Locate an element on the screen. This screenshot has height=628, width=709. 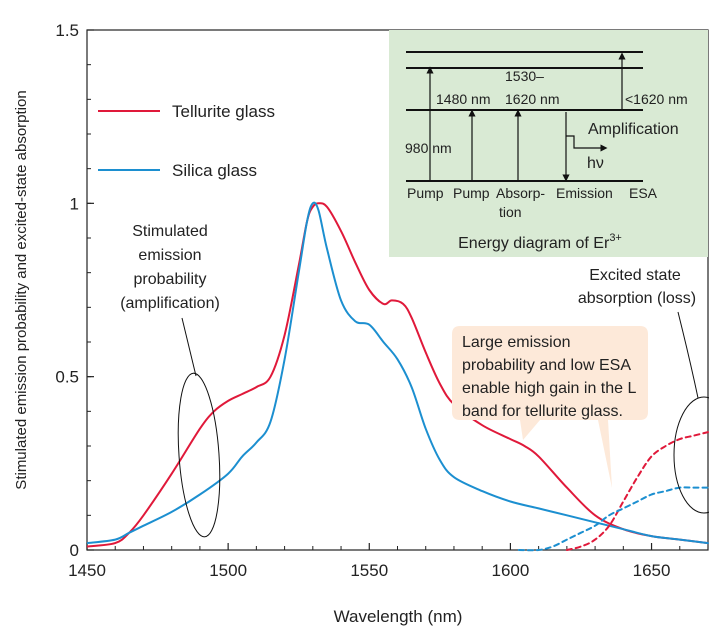
energy-diagram-caption-text: Energy diagram of Er is located at coordinates (534, 243).